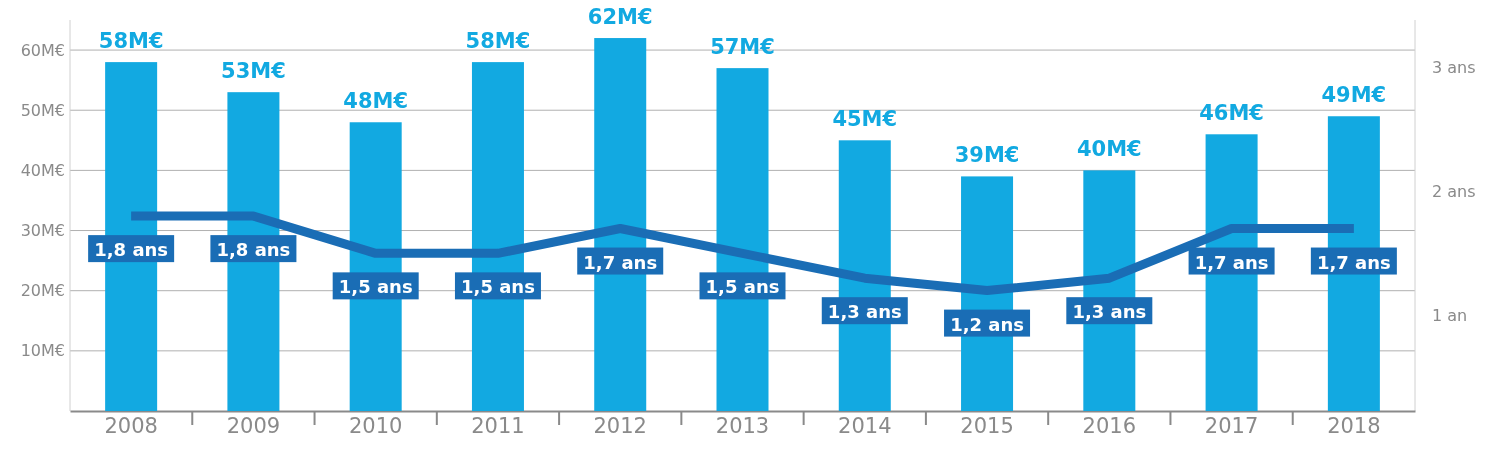  What do you see at coordinates (987, 425) in the screenshot?
I see `x-tick-label: 2015` at bounding box center [987, 425].